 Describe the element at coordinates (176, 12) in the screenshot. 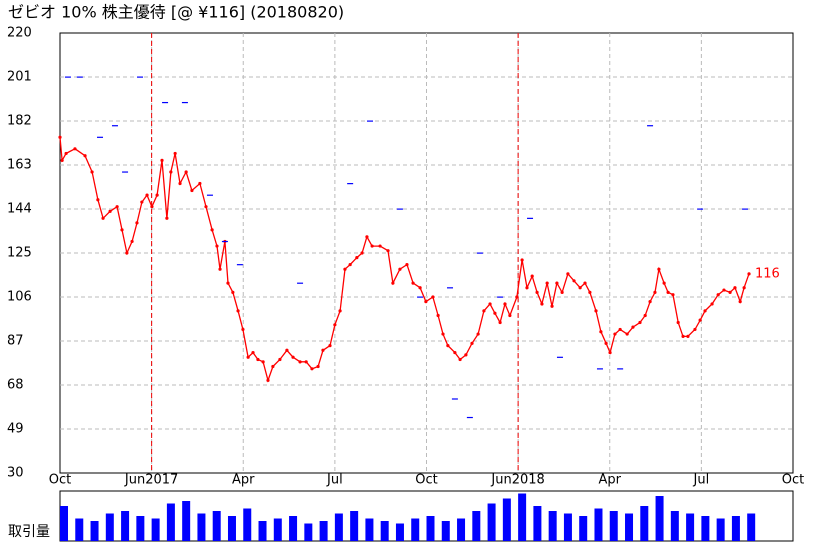

I see `chart-title: ゼビオ 10% 株主優待 [@ ¥116] (20180820)` at that location.